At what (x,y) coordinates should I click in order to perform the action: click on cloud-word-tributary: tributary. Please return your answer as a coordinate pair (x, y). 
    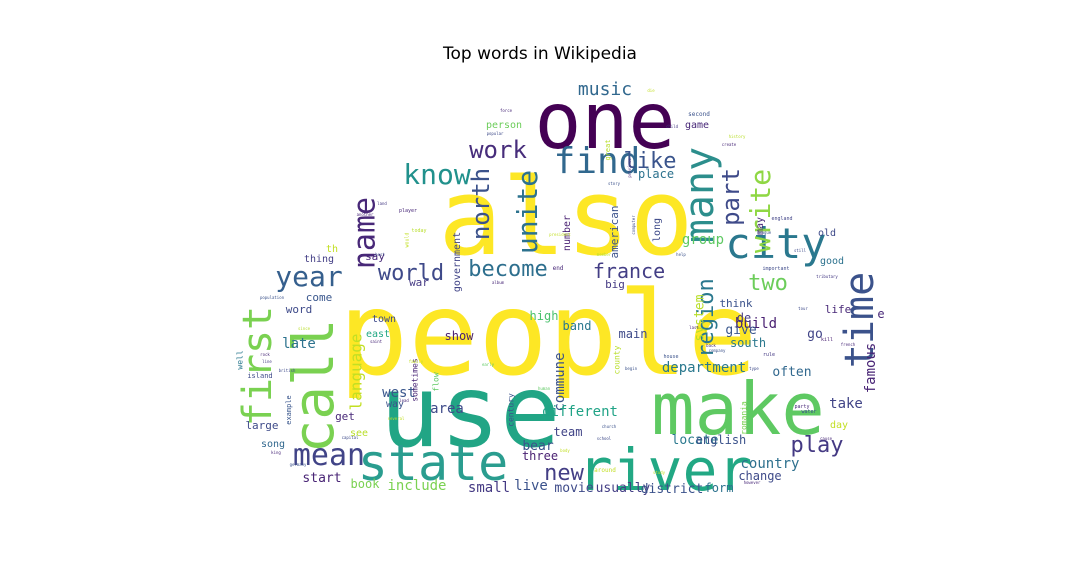
    Looking at the image, I should click on (827, 276).